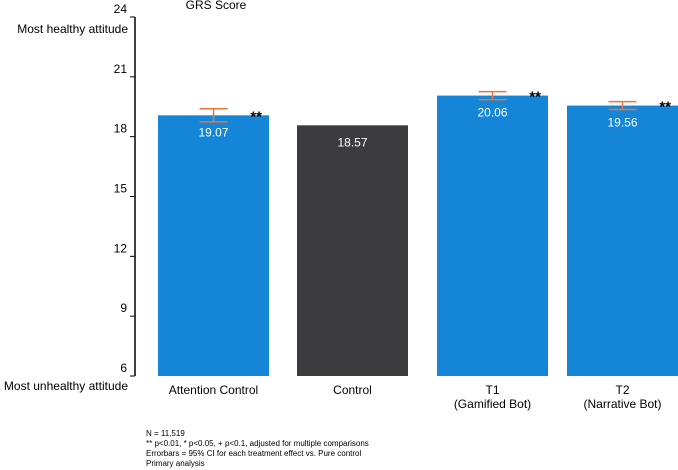  What do you see at coordinates (352, 142) in the screenshot?
I see `bar-value-label: 18.57` at bounding box center [352, 142].